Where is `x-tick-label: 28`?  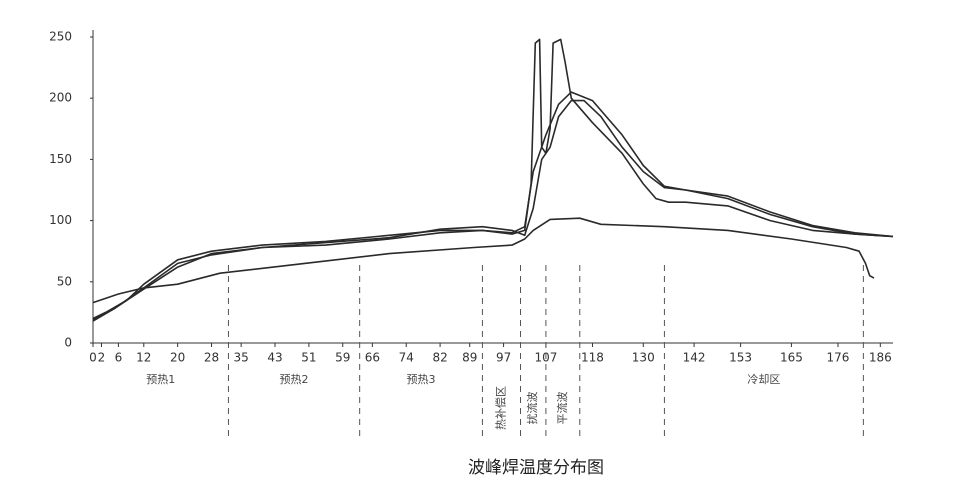
x-tick-label: 28 is located at coordinates (211, 358).